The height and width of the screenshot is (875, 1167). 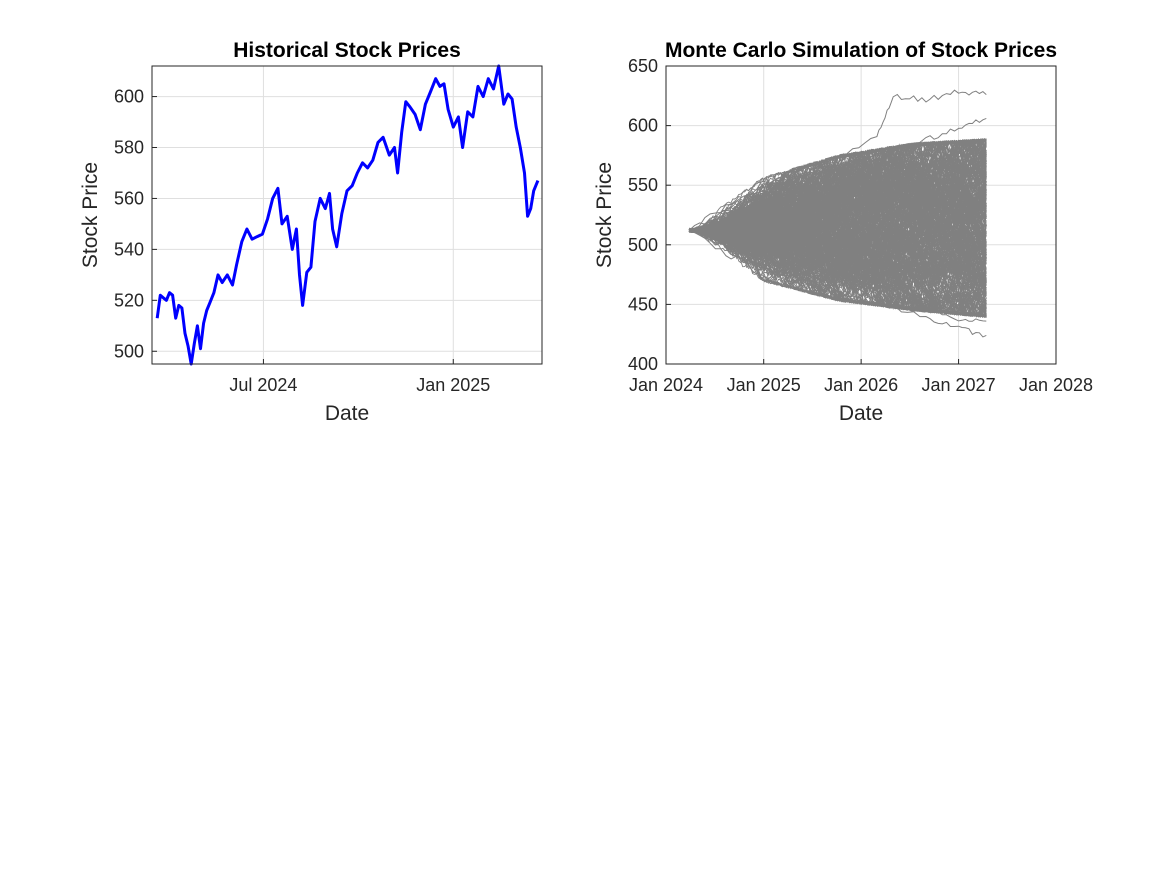 What do you see at coordinates (129, 198) in the screenshot?
I see `historical-y-tick-label: 560` at bounding box center [129, 198].